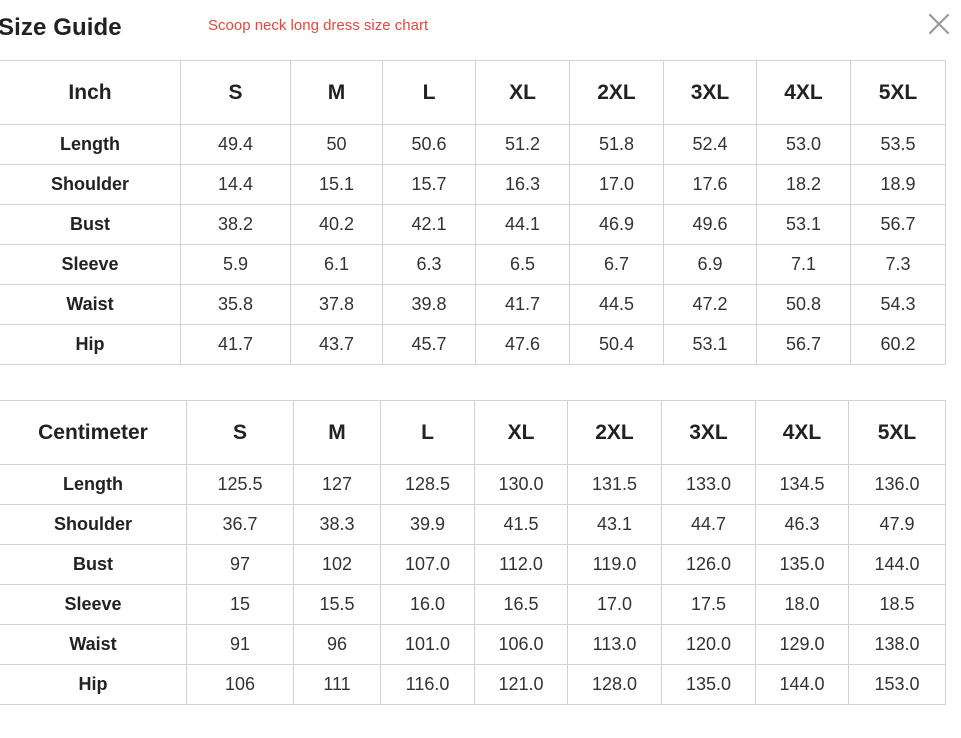 Image resolution: width=961 pixels, height=738 pixels. I want to click on measurement-label: Length, so click(93, 484).